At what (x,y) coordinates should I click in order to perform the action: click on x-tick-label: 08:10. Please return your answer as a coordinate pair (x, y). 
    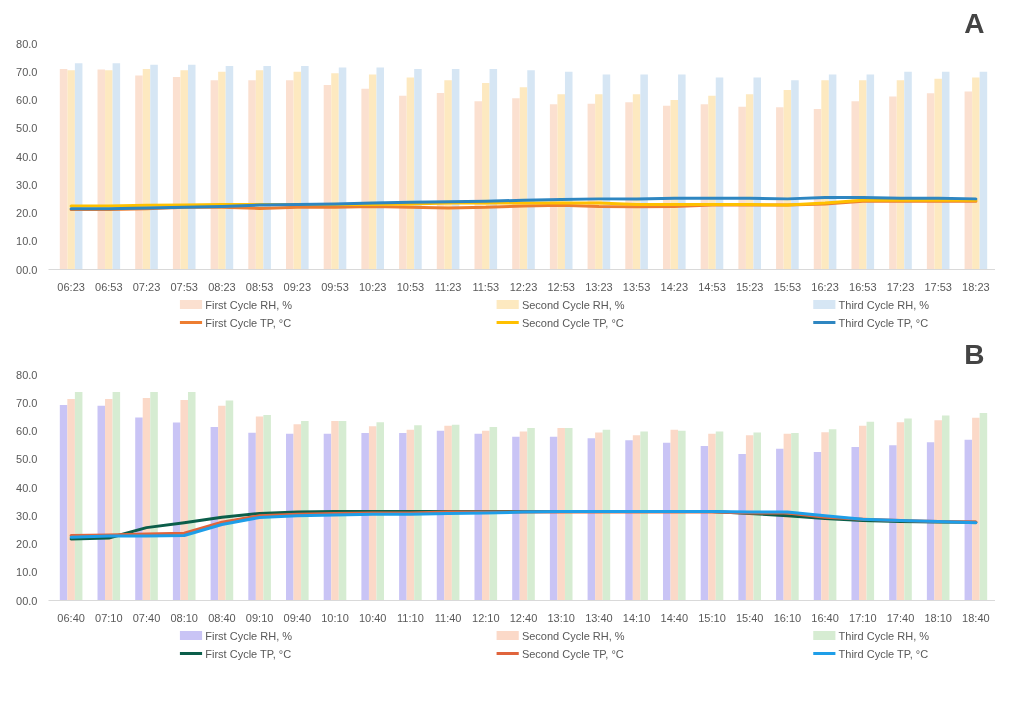
    Looking at the image, I should click on (184, 617).